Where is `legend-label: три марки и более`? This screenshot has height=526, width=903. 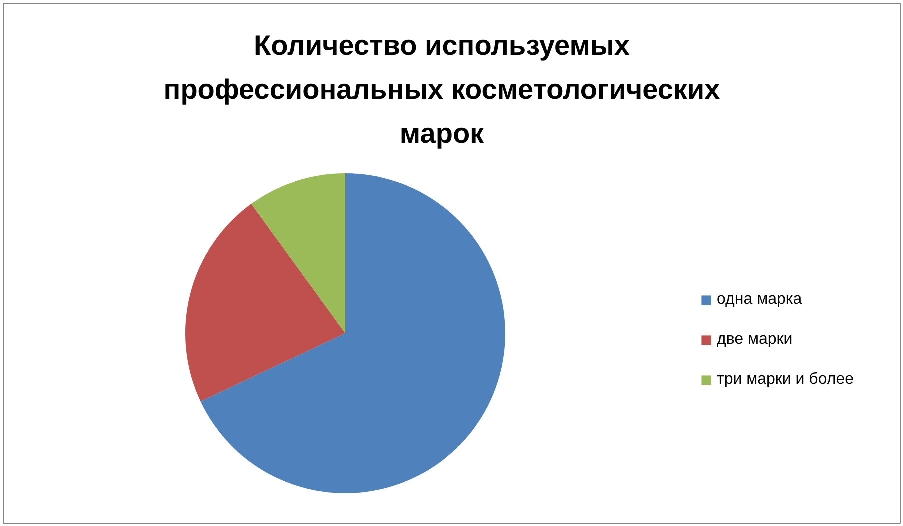 legend-label: три марки и более is located at coordinates (785, 380).